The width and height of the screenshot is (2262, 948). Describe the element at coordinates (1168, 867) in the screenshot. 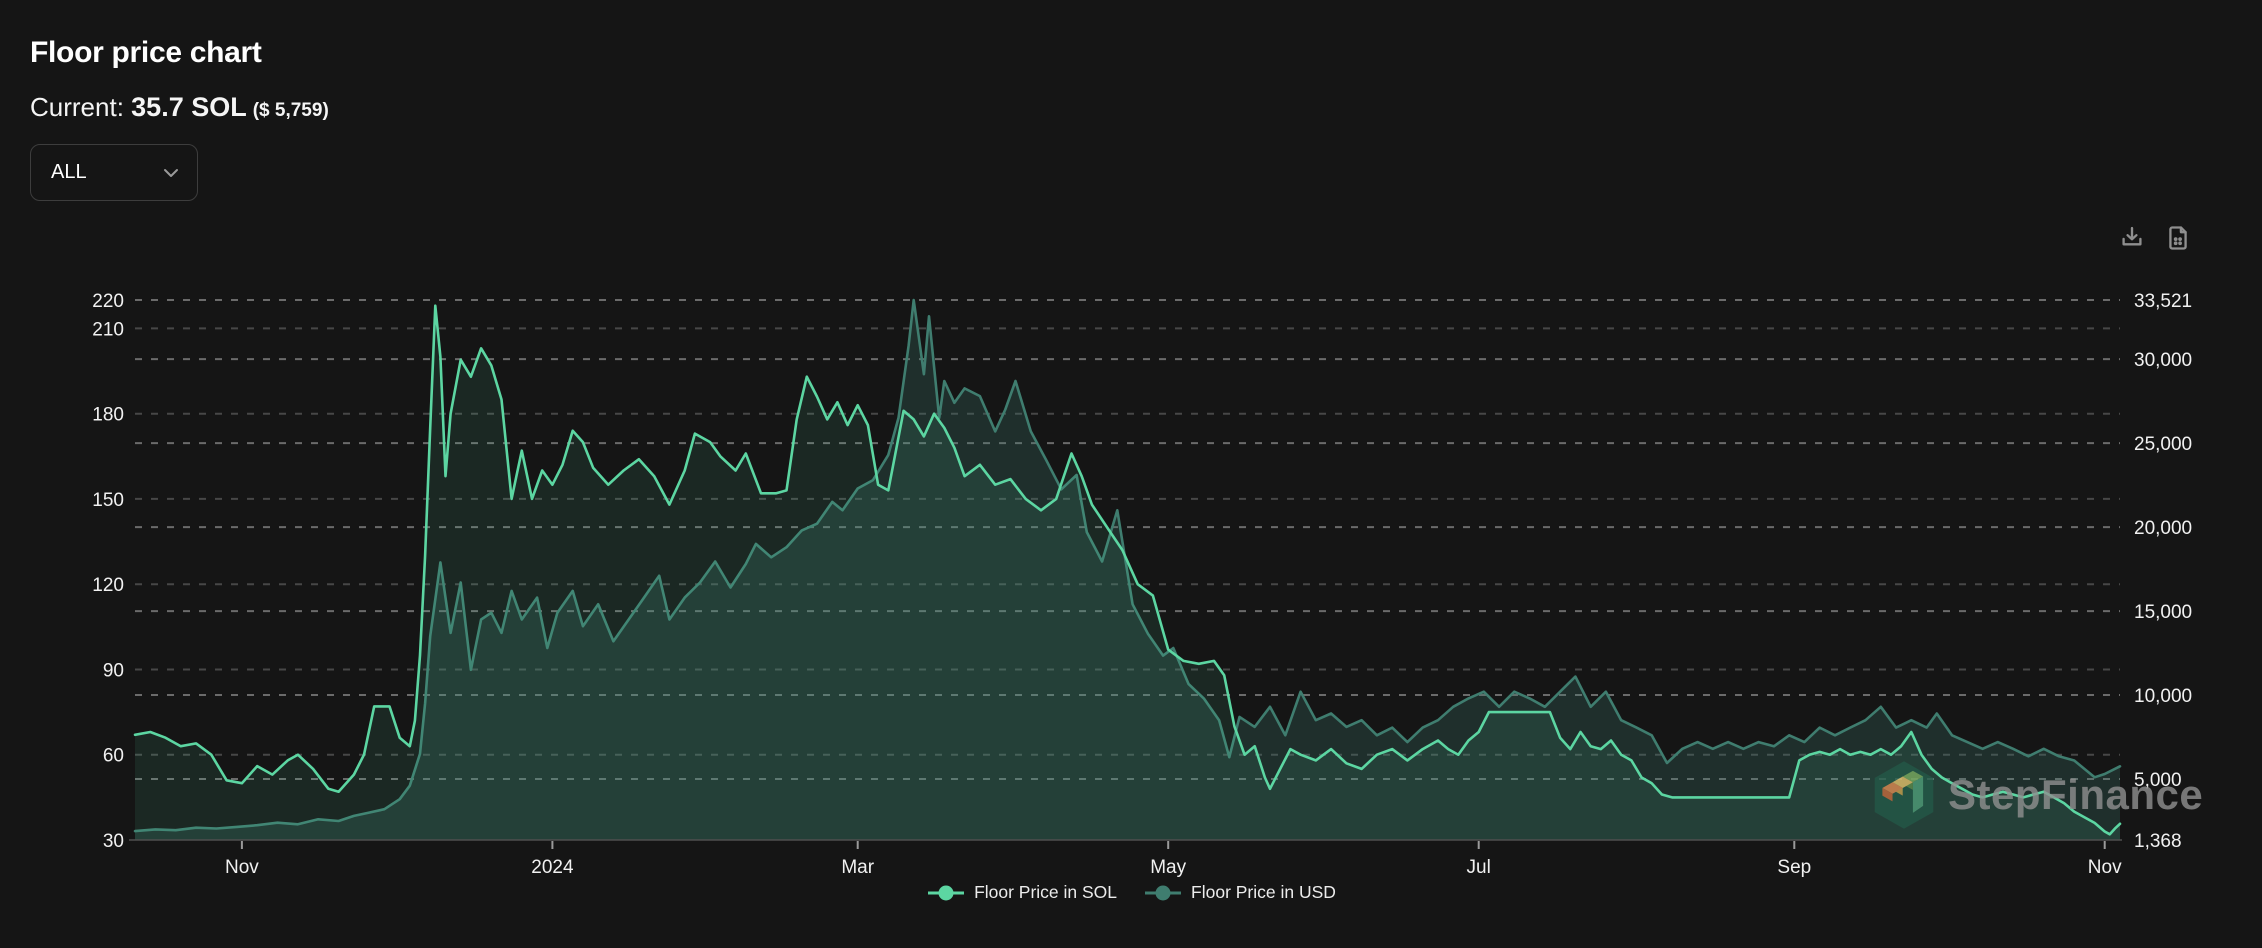

I see `x-axis-label: May` at that location.